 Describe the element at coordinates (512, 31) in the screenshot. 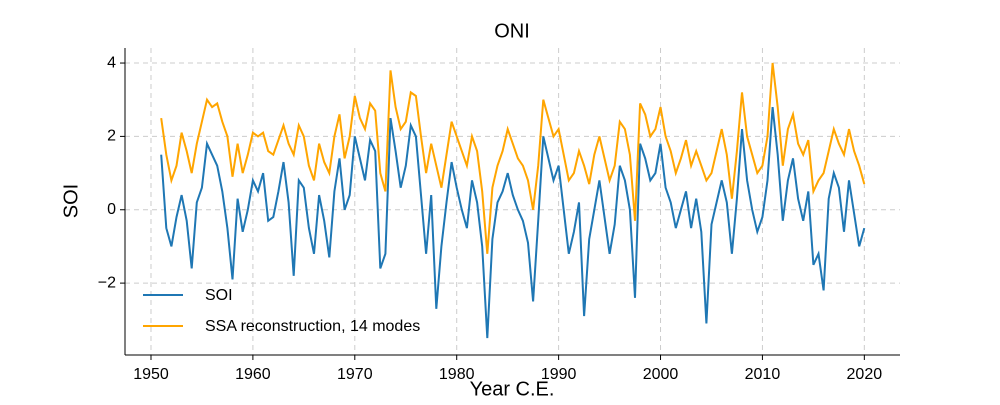

I see `chart-title: ONI` at that location.